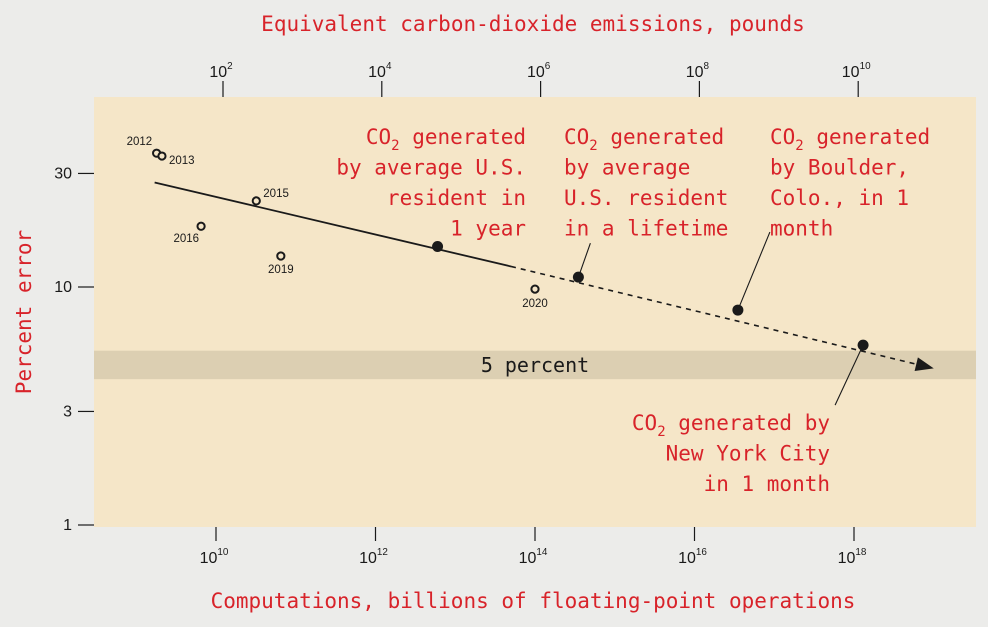  I want to click on projection-label-line: CO2 generated by, so click(731, 425).